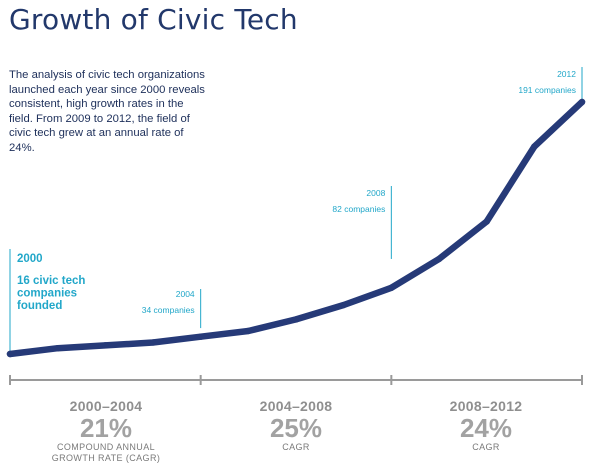  What do you see at coordinates (39, 306) in the screenshot?
I see `annotation-text: founded` at bounding box center [39, 306].